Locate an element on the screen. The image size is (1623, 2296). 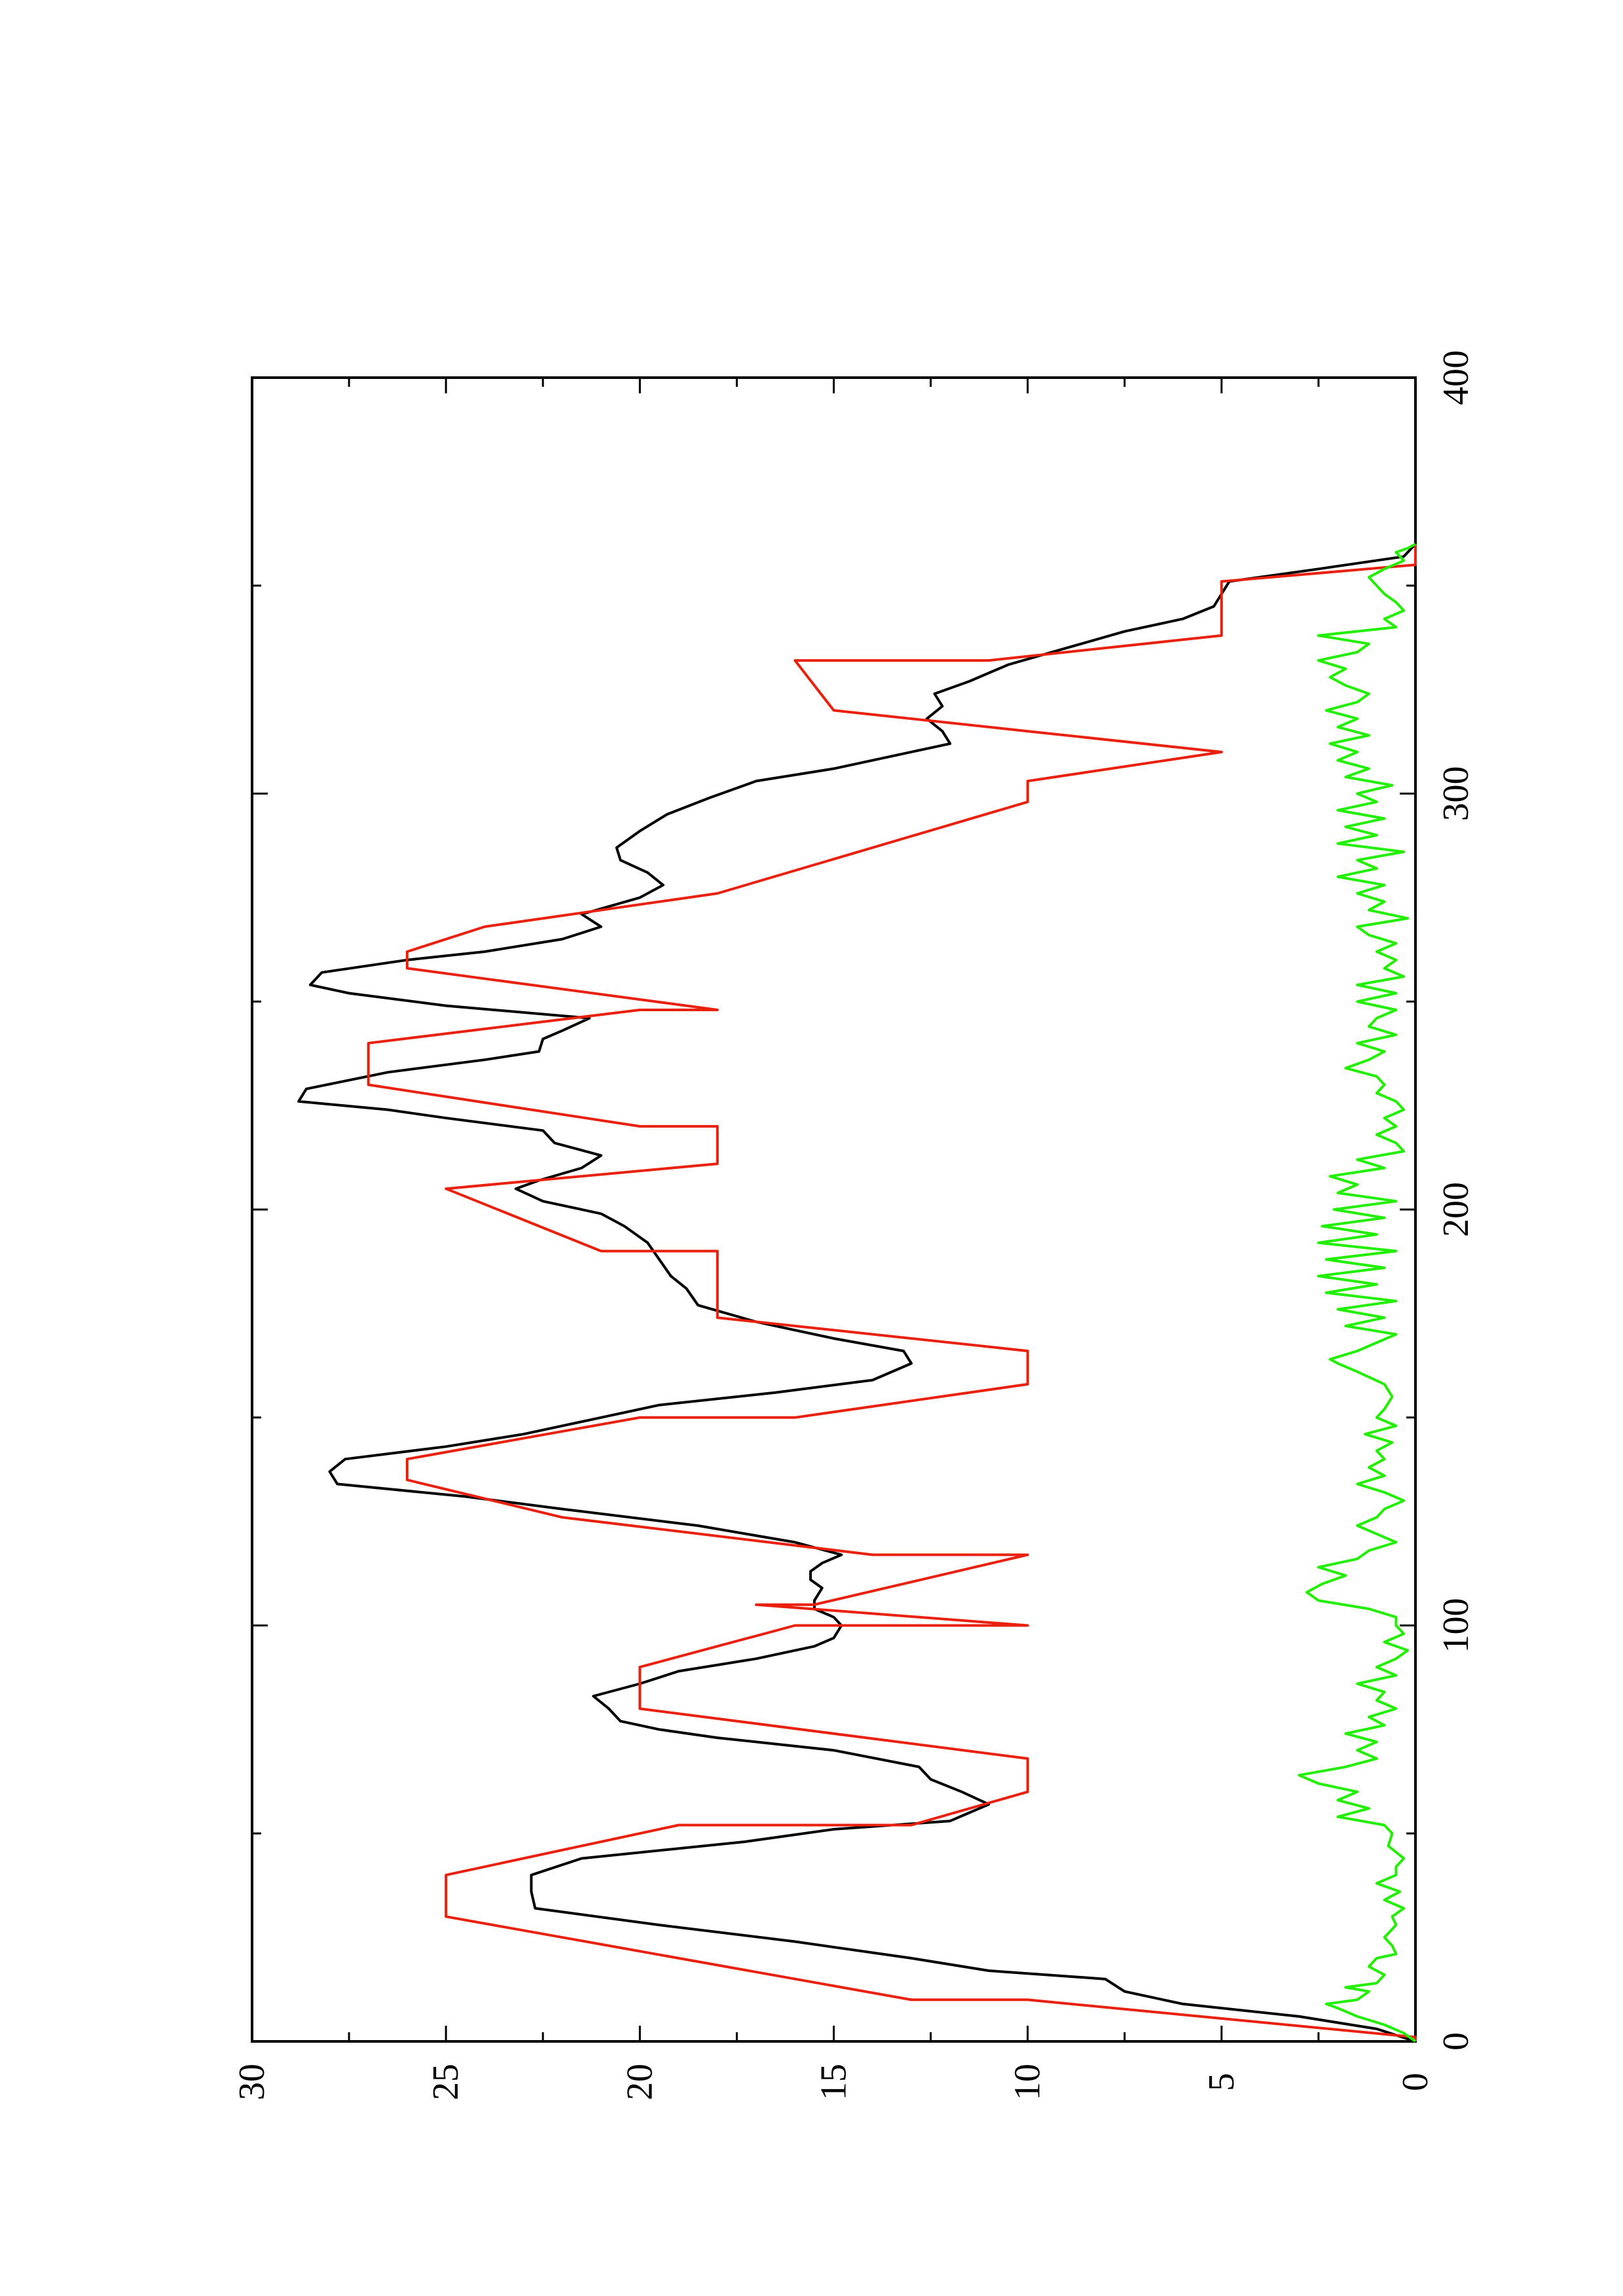
y-tick-label: 5 is located at coordinates (1221, 2082).